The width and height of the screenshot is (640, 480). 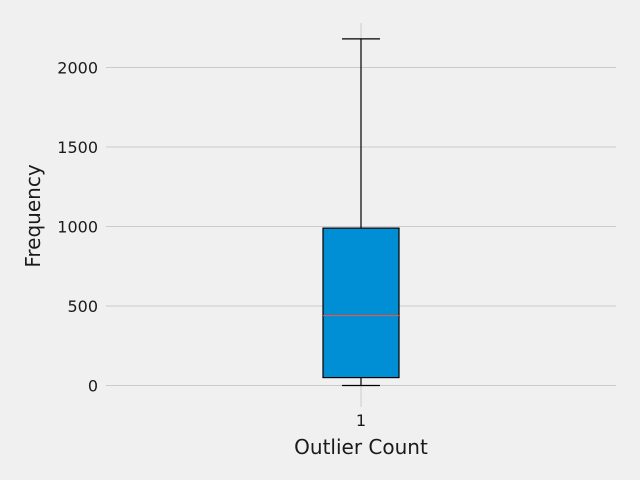 I want to click on y-tick-label: 1000, so click(x=77, y=227).